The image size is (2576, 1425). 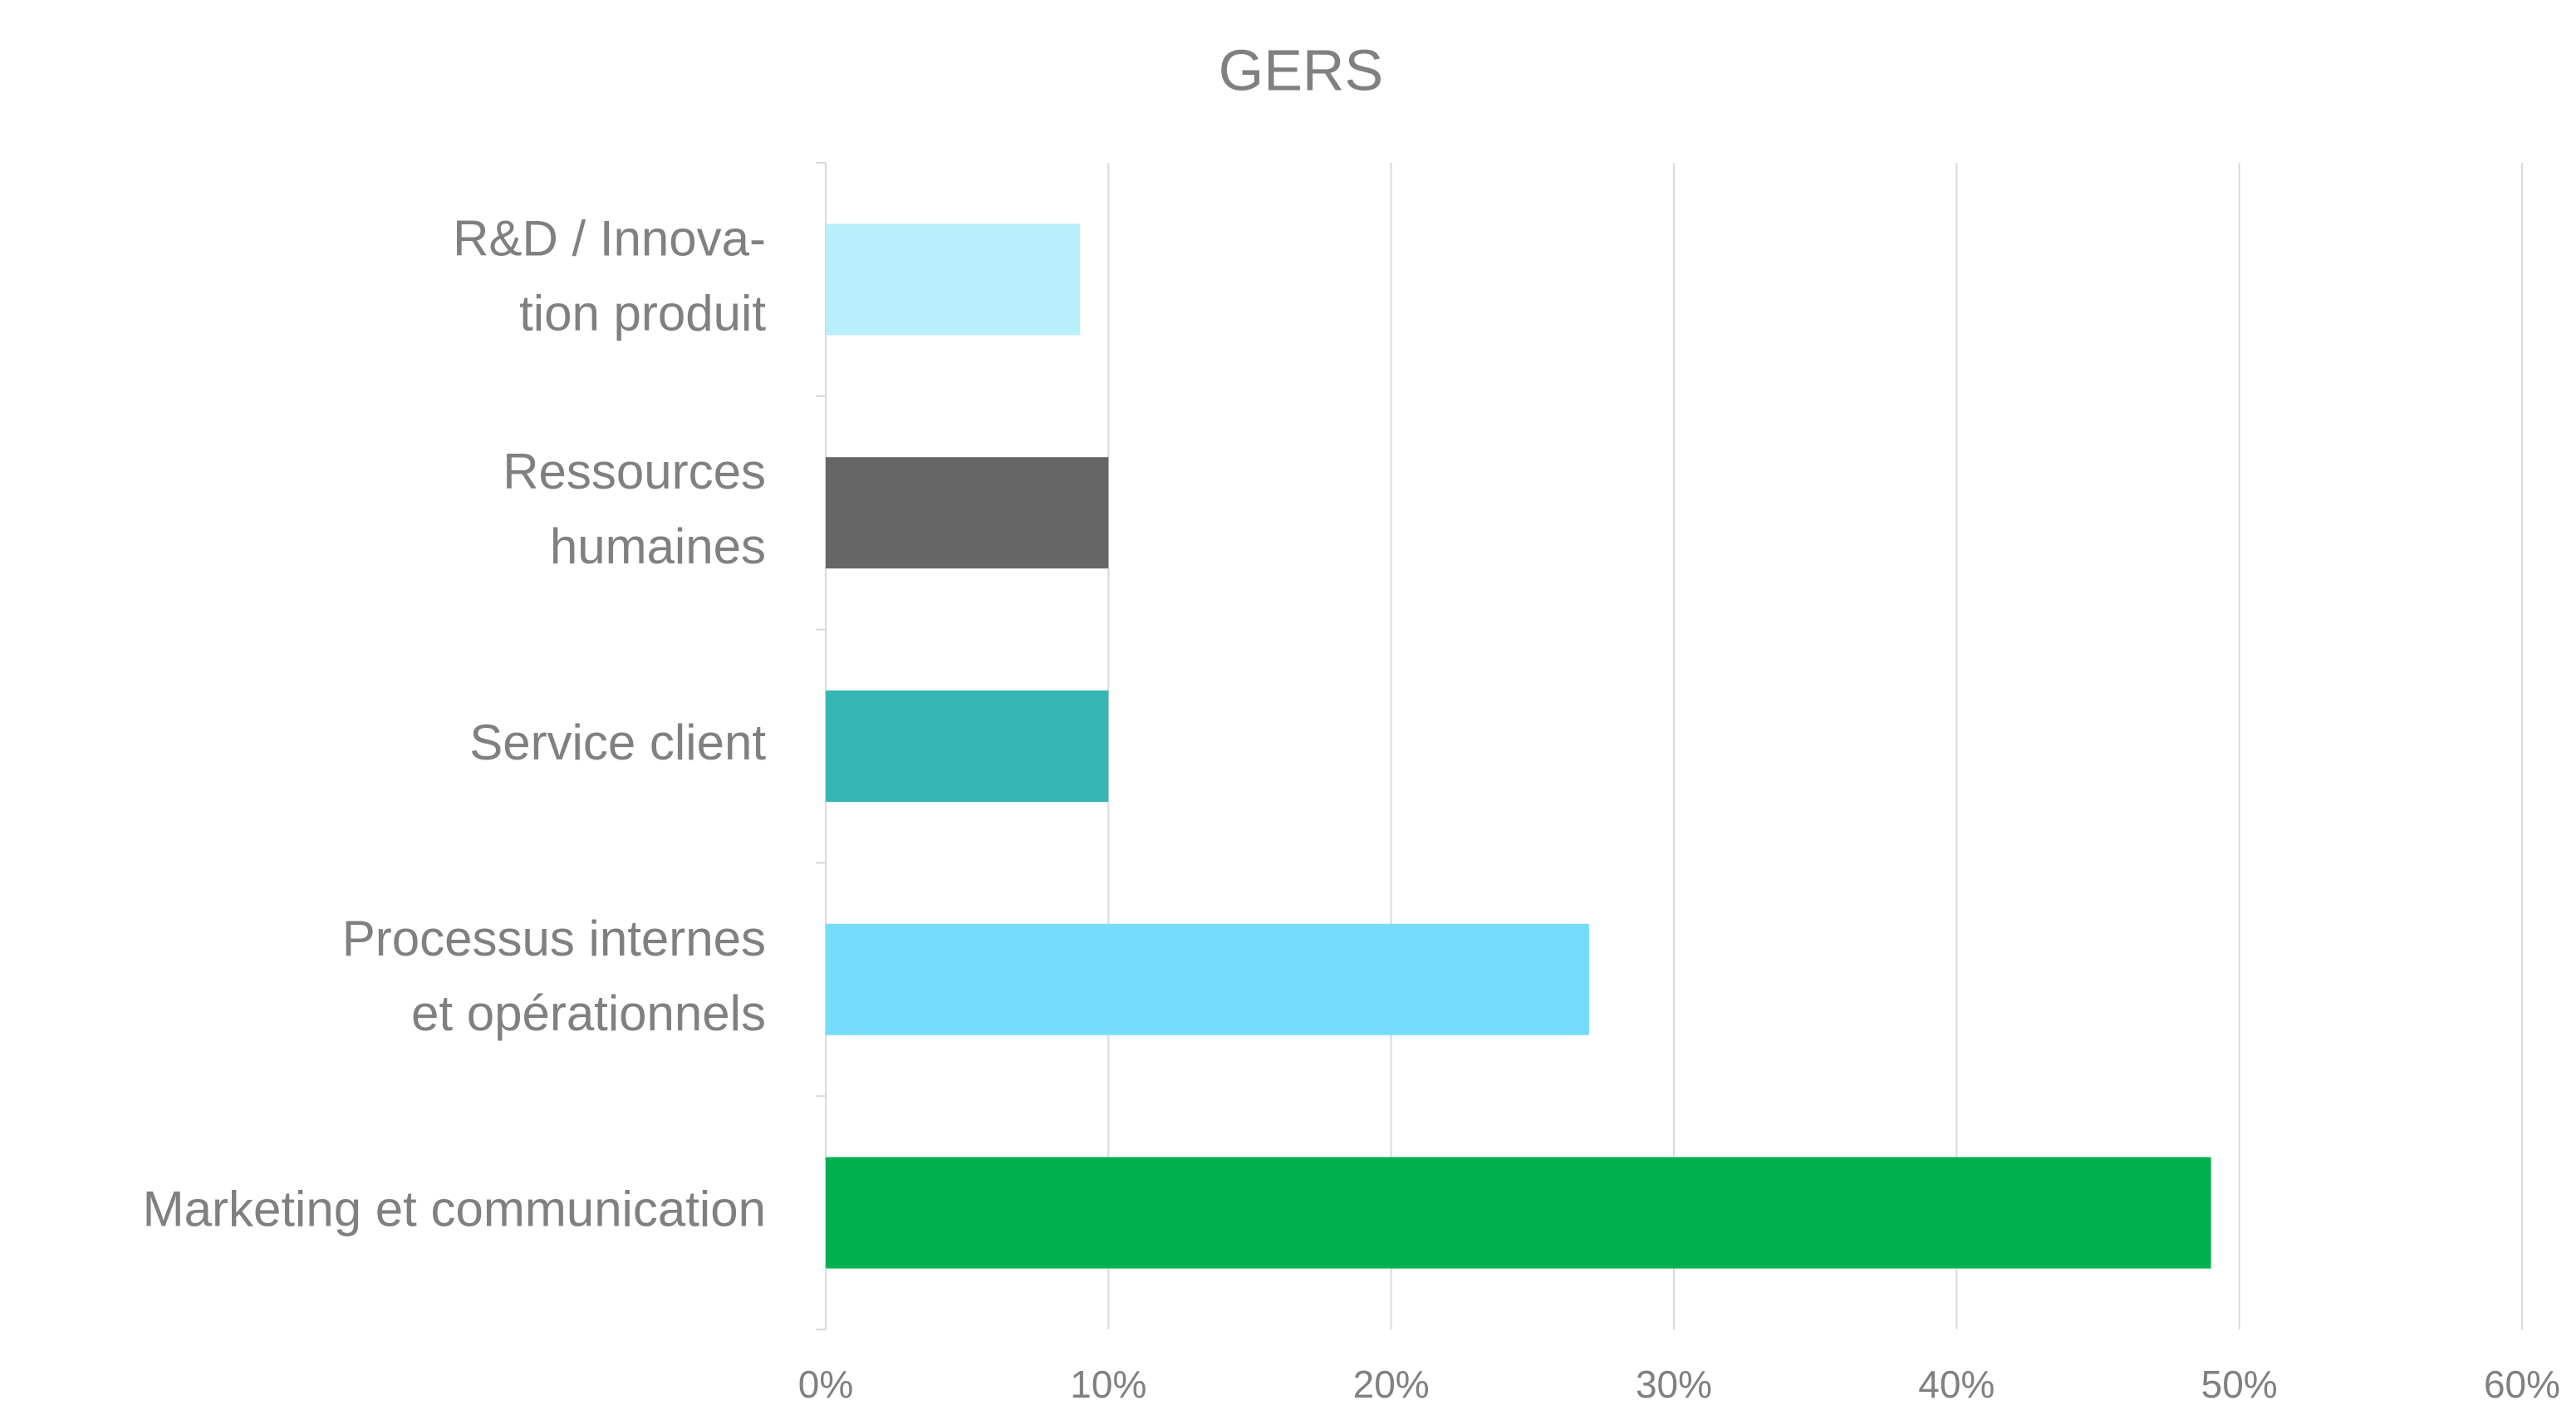 What do you see at coordinates (2522, 1384) in the screenshot?
I see `x-tick-label: 60%` at bounding box center [2522, 1384].